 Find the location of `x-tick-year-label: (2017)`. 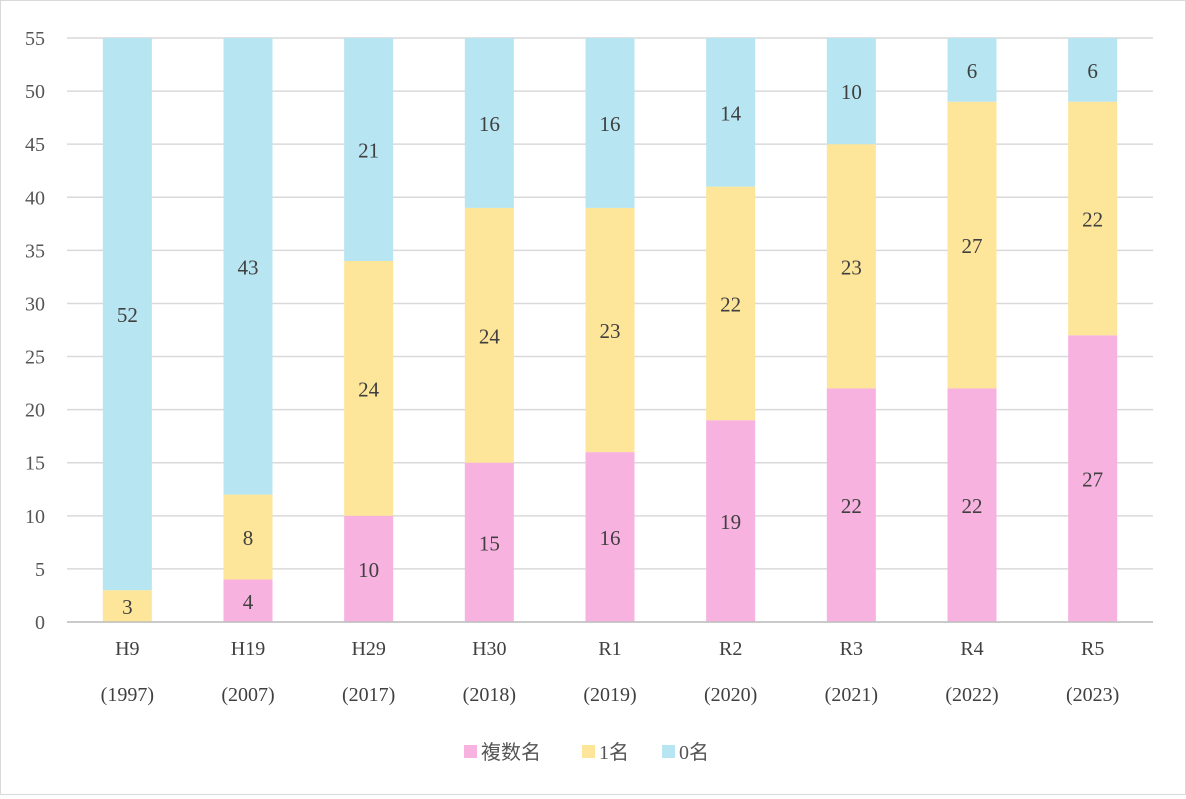

x-tick-year-label: (2017) is located at coordinates (368, 695).